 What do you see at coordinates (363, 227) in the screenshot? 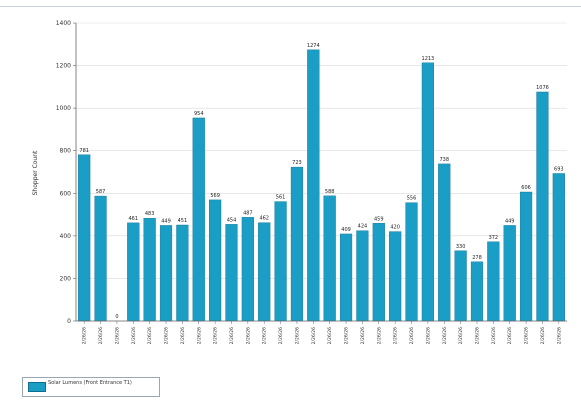
I see `bar-value-label-17: 424` at bounding box center [363, 227].